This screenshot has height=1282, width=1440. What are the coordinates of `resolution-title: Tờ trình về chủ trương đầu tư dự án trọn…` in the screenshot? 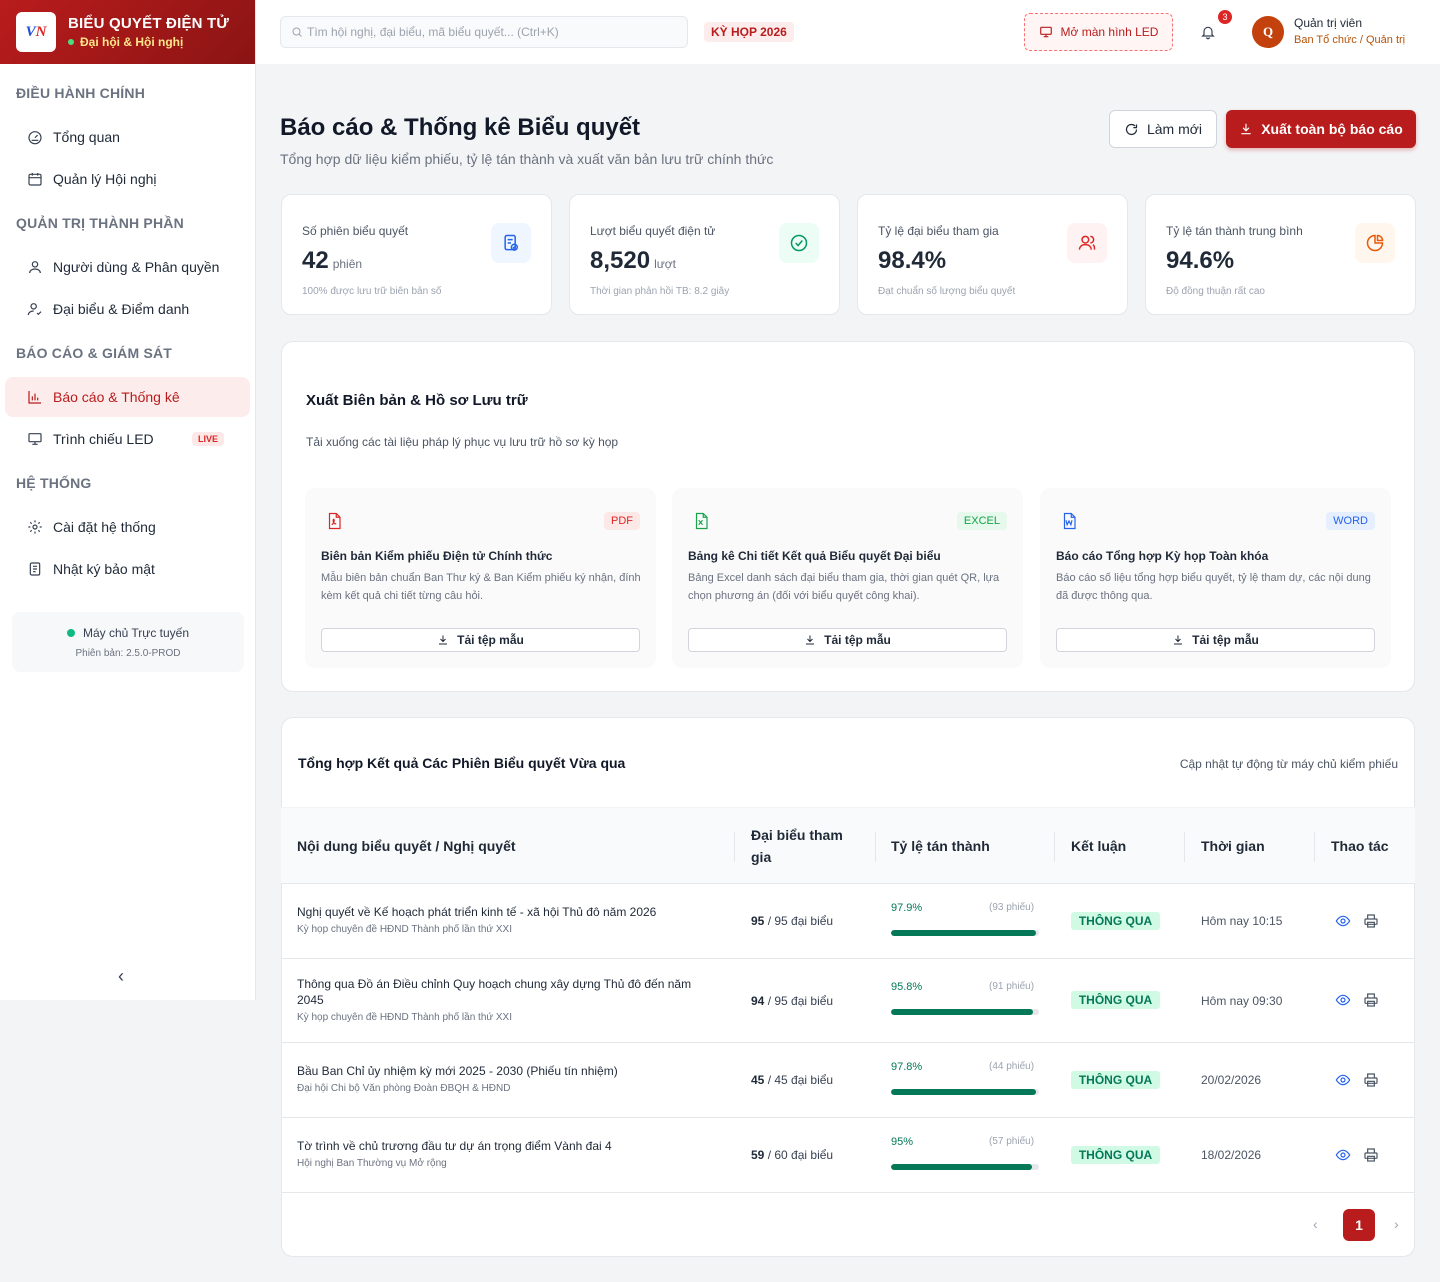 It's located at (454, 1146).